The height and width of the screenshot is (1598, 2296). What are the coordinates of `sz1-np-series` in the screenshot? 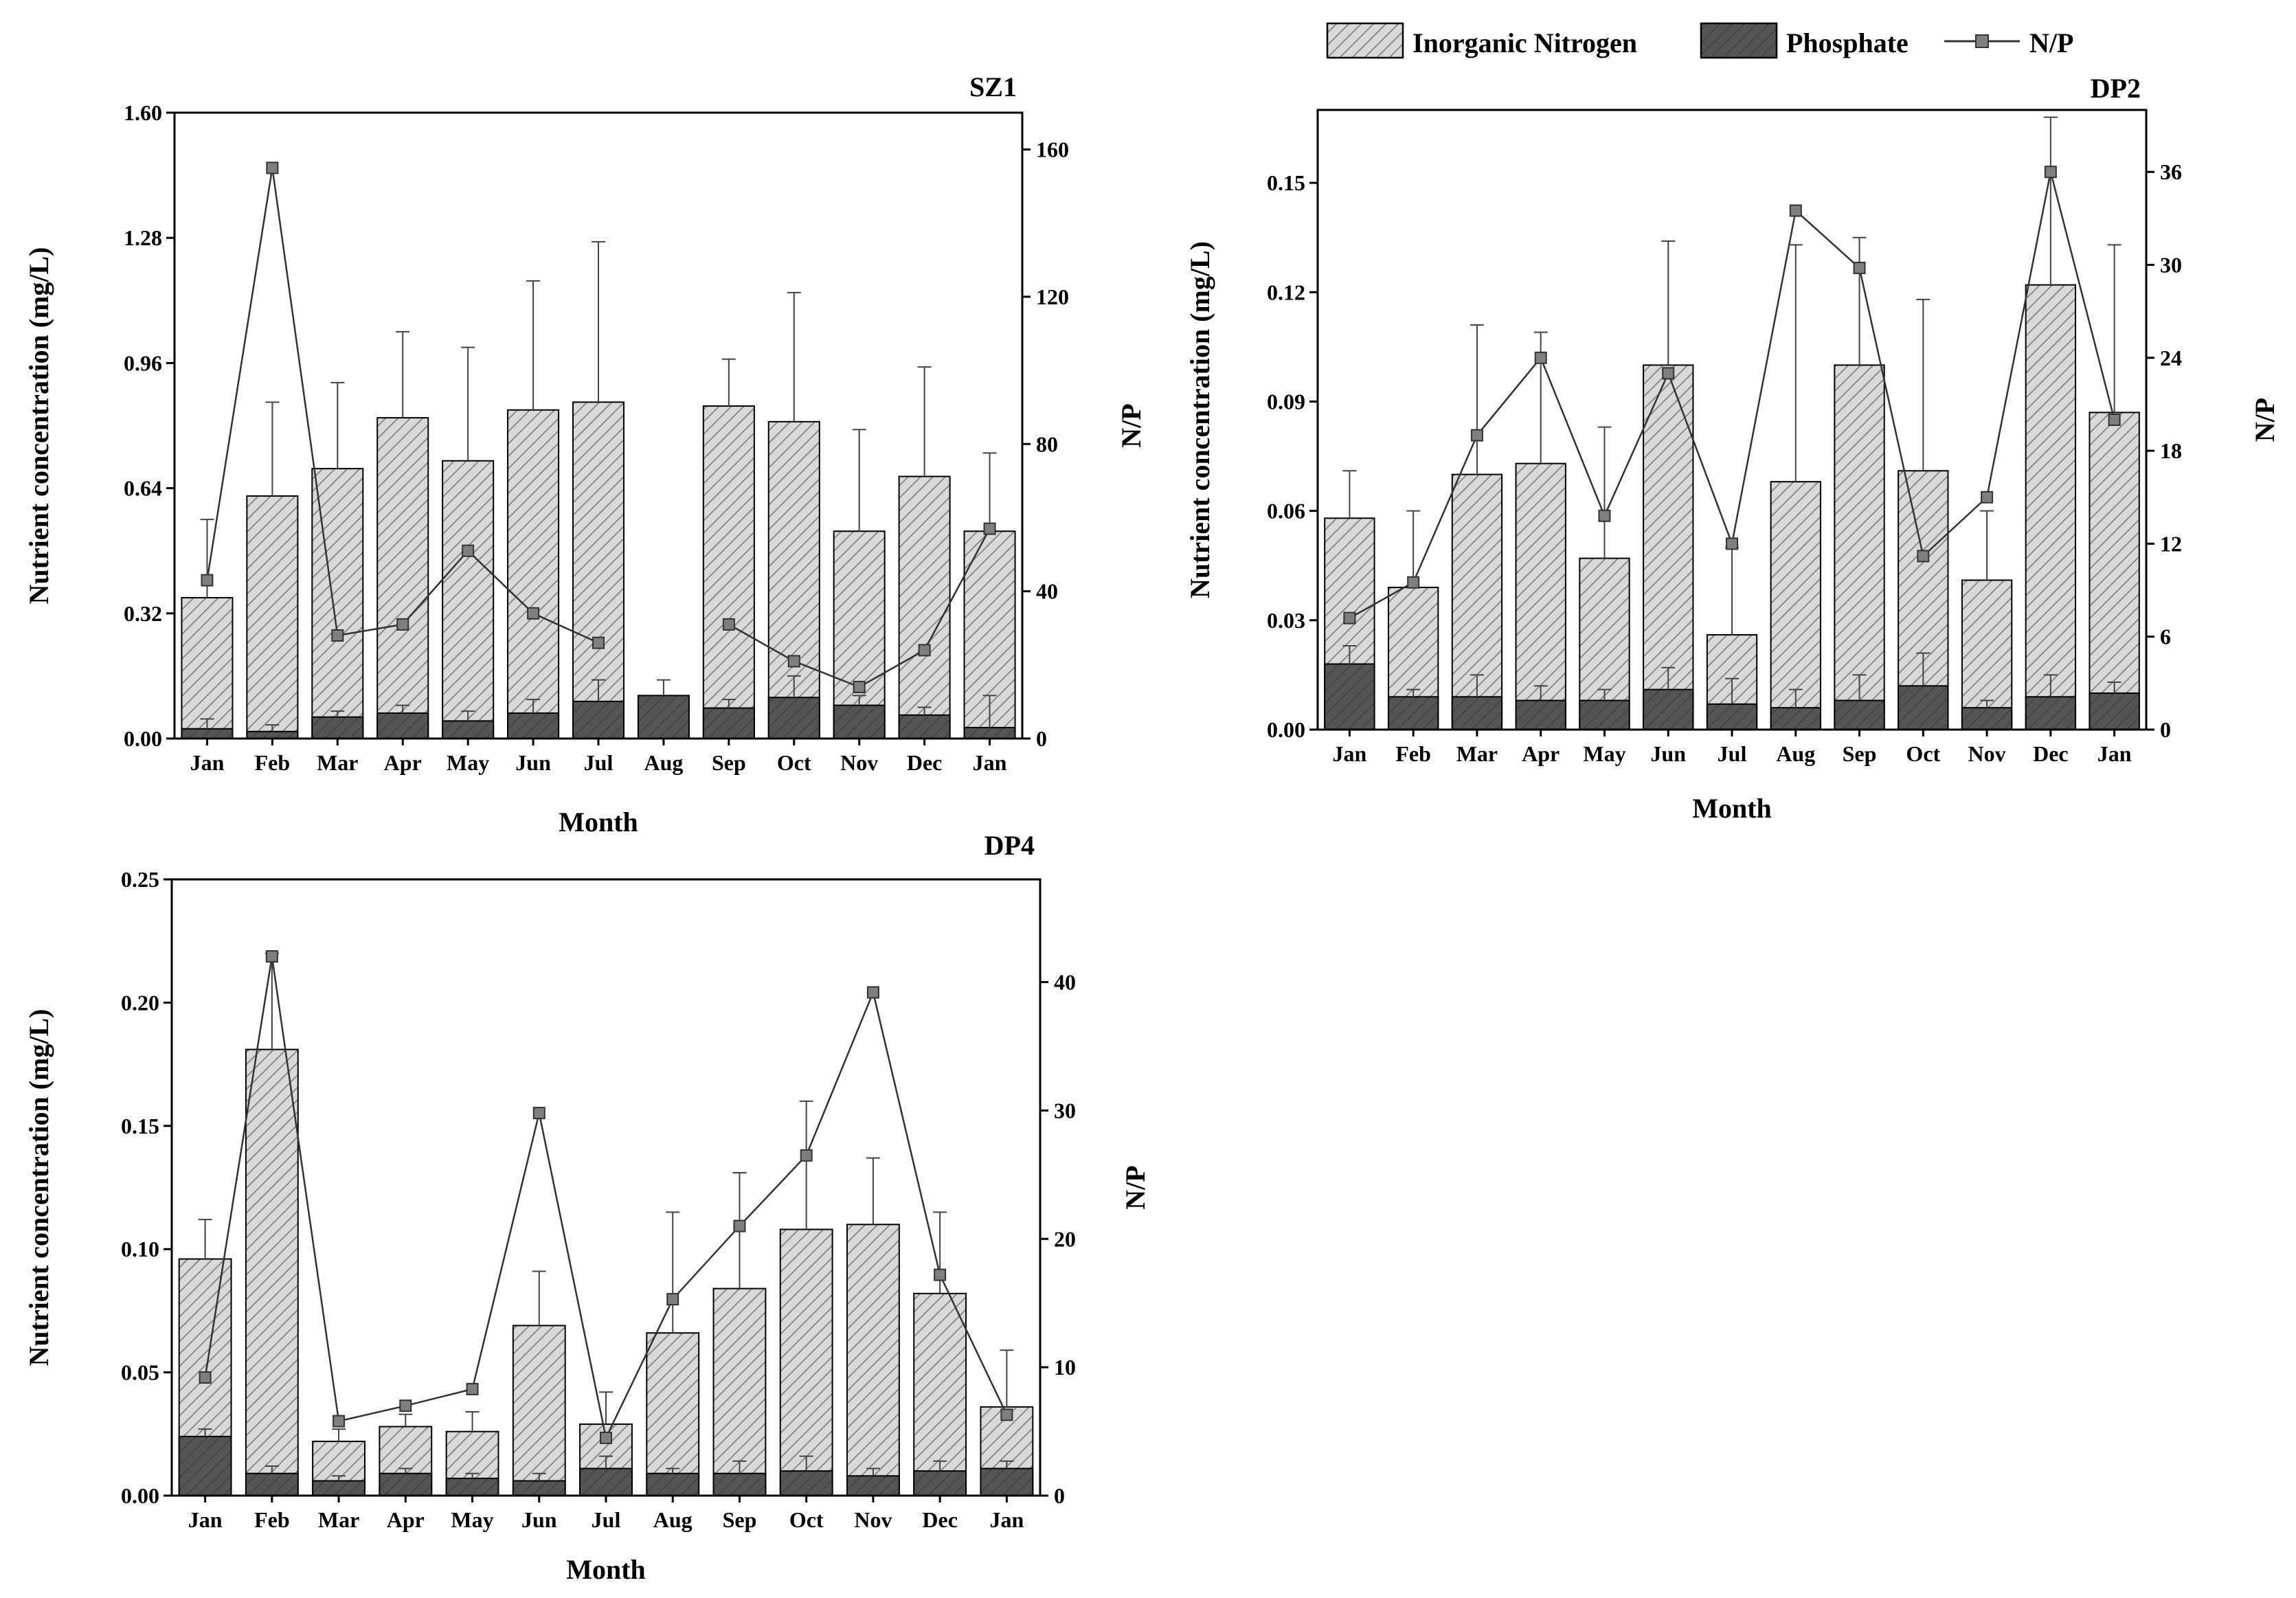 It's located at (598, 427).